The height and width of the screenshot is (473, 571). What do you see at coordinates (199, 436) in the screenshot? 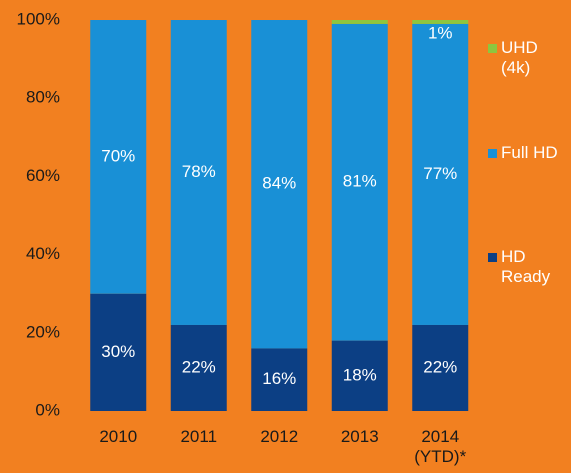
I see `x-tick-label: 2011` at bounding box center [199, 436].